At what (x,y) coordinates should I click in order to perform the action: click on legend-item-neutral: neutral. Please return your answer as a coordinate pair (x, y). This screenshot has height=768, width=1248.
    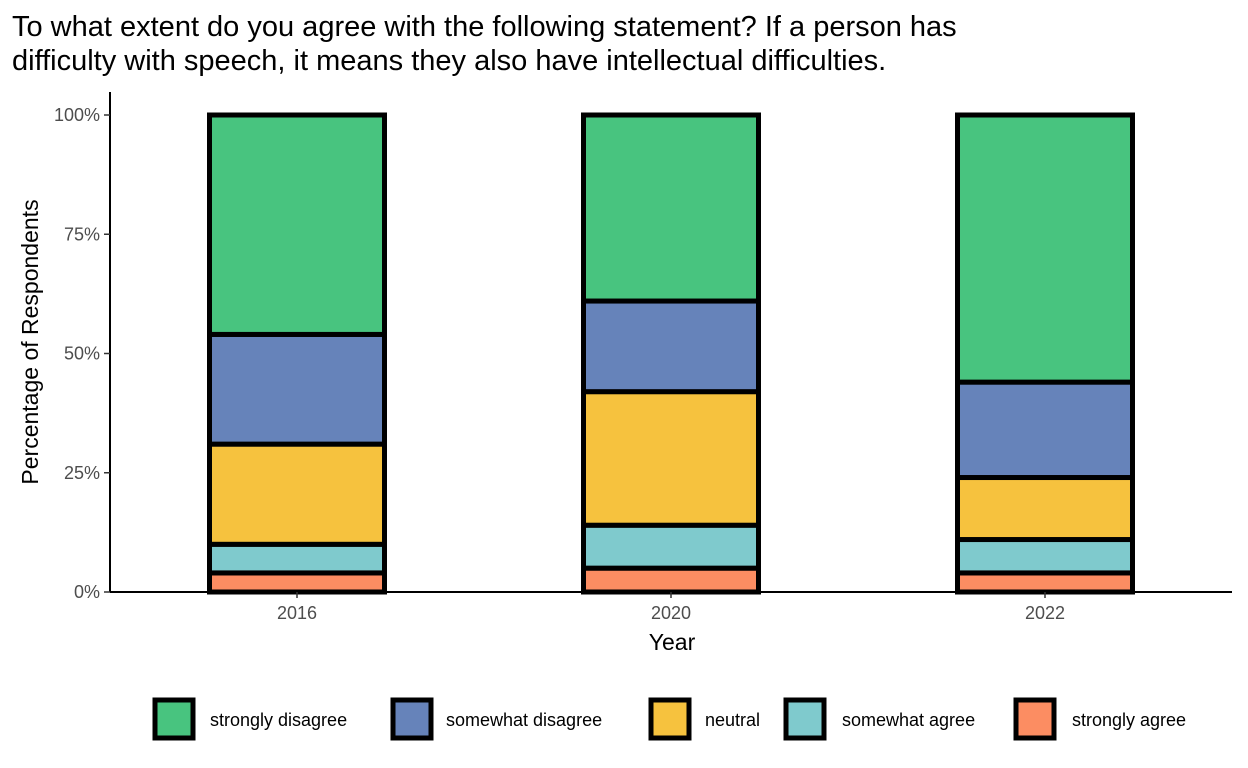
    Looking at the image, I should click on (704, 719).